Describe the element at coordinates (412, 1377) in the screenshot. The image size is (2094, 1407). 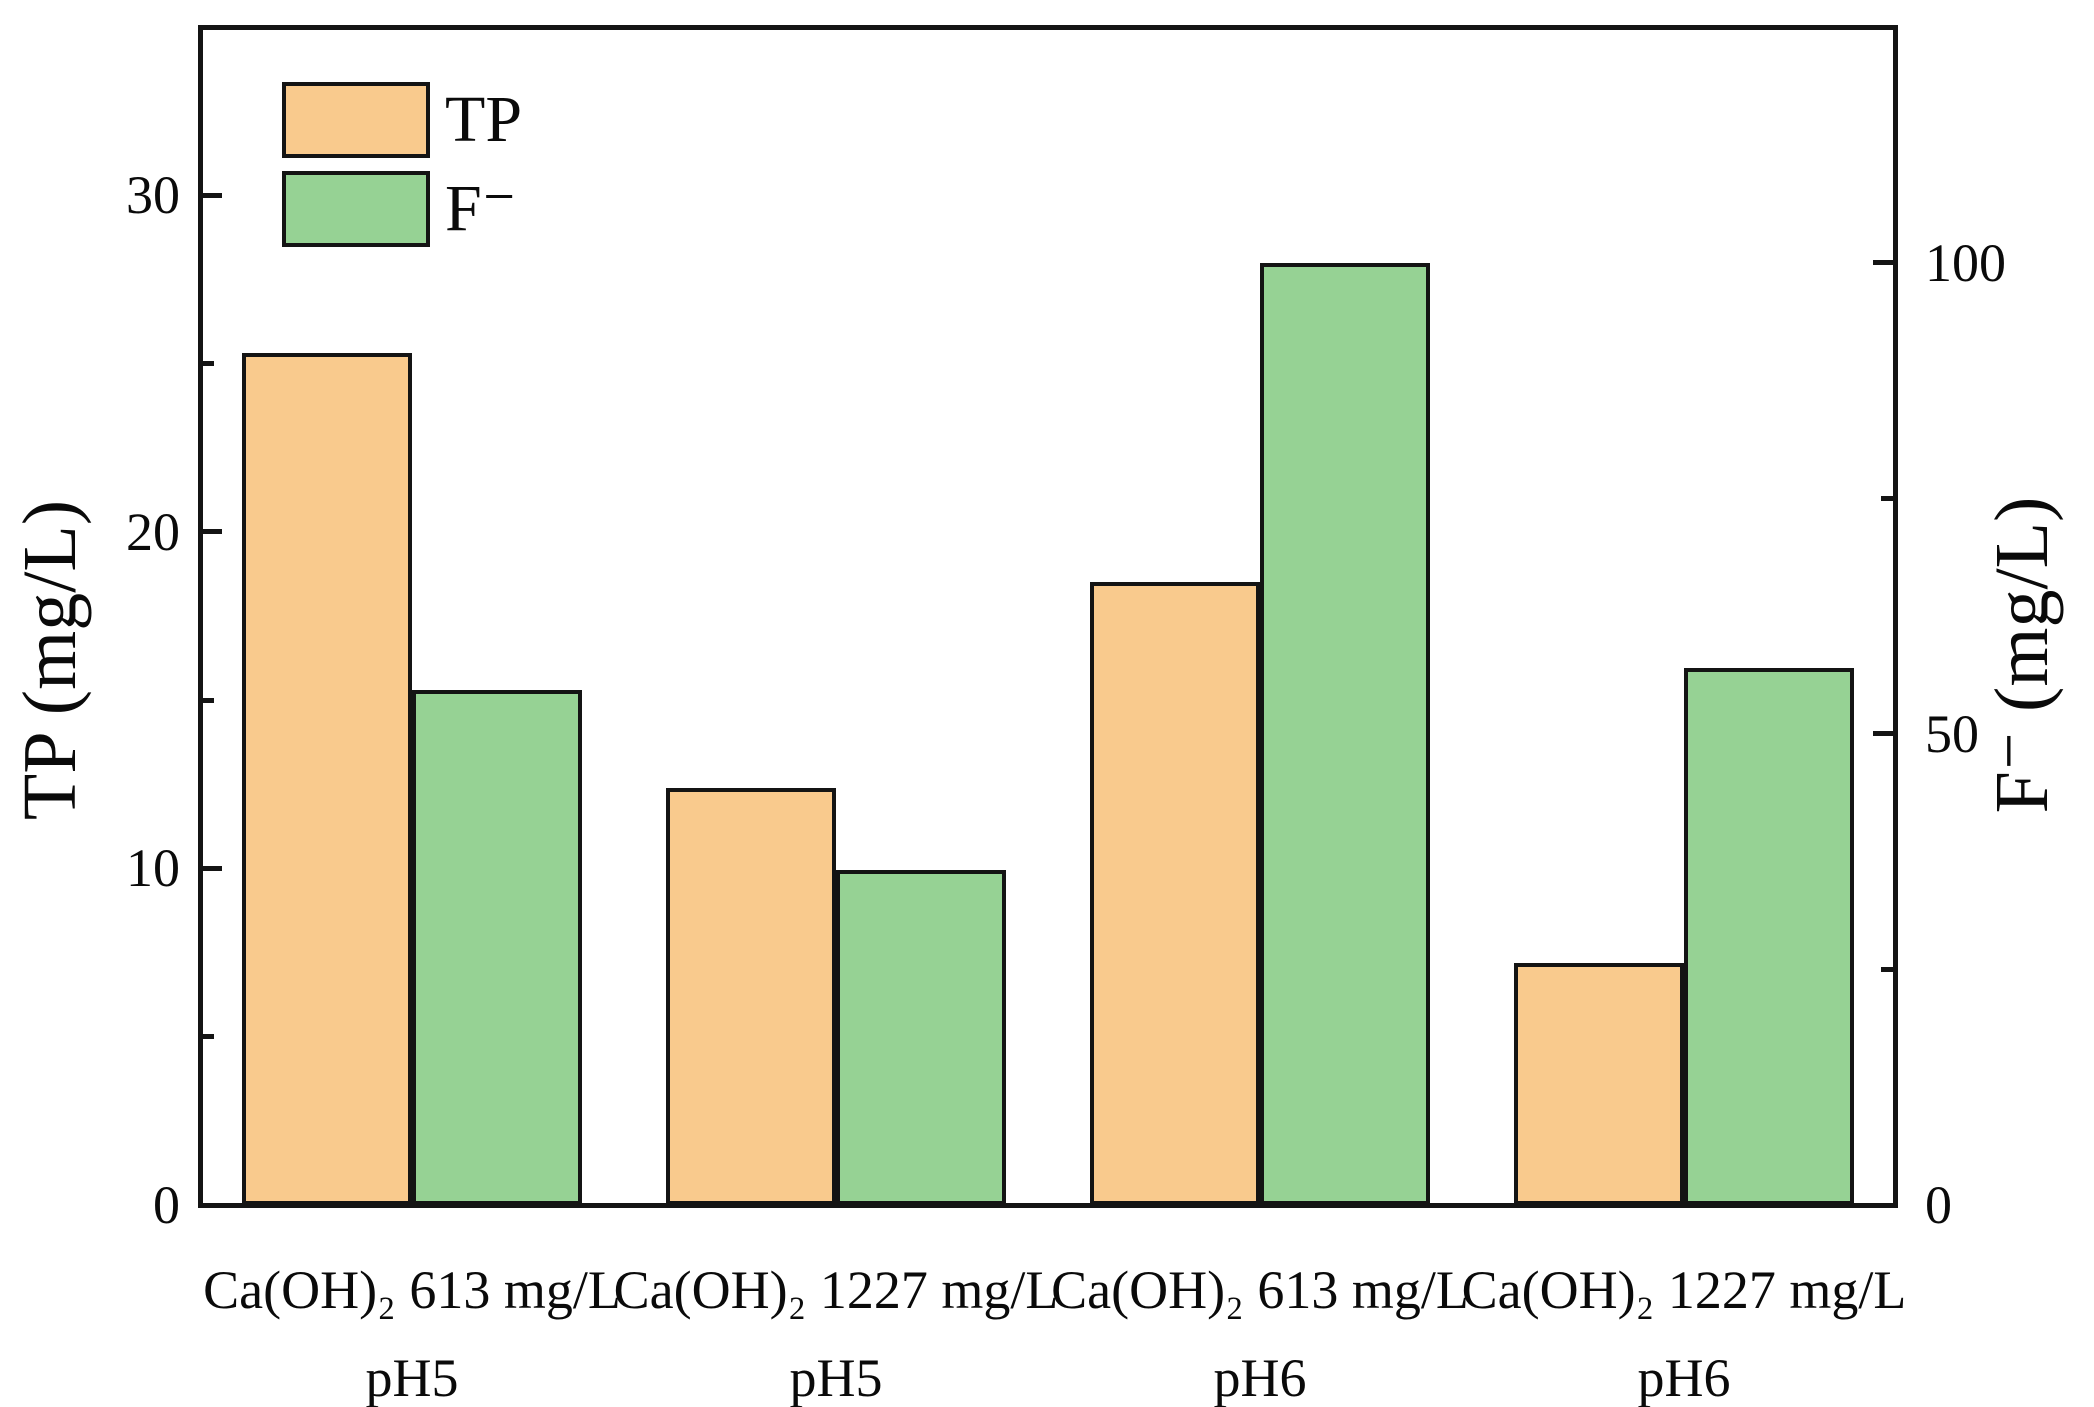
I see `category-label-line2-1: pH5` at that location.